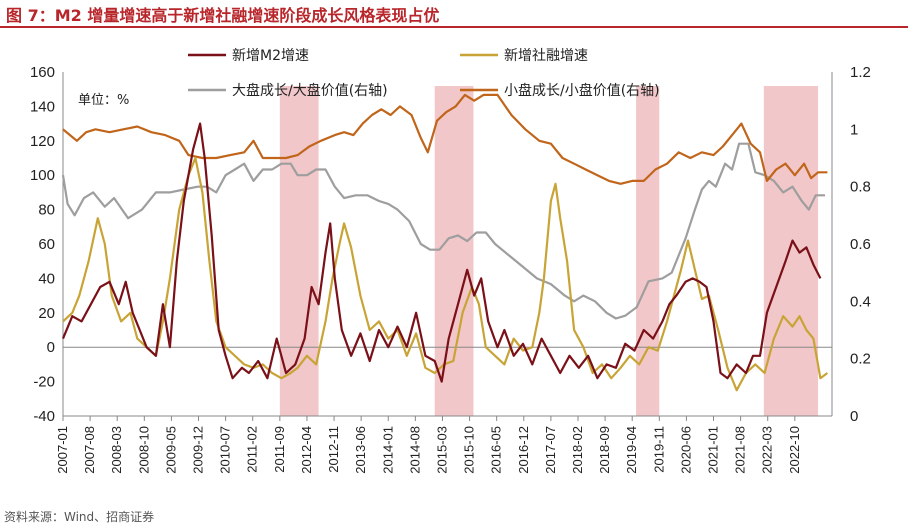 This screenshot has width=908, height=529. I want to click on y-tick-left: 0, so click(51, 347).